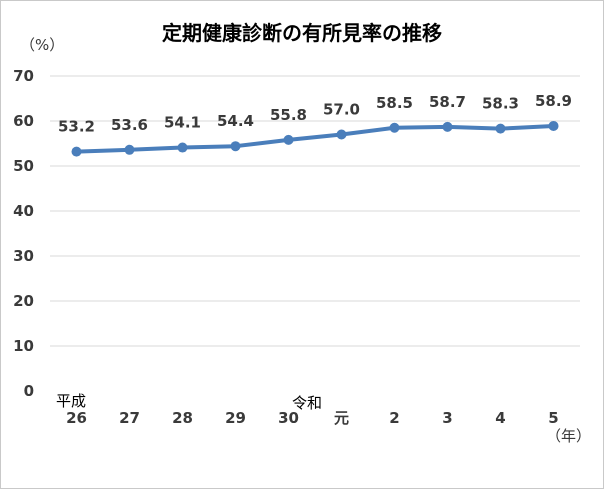  Describe the element at coordinates (71, 401) in the screenshot. I see `era-label-heisei: 平成` at that location.